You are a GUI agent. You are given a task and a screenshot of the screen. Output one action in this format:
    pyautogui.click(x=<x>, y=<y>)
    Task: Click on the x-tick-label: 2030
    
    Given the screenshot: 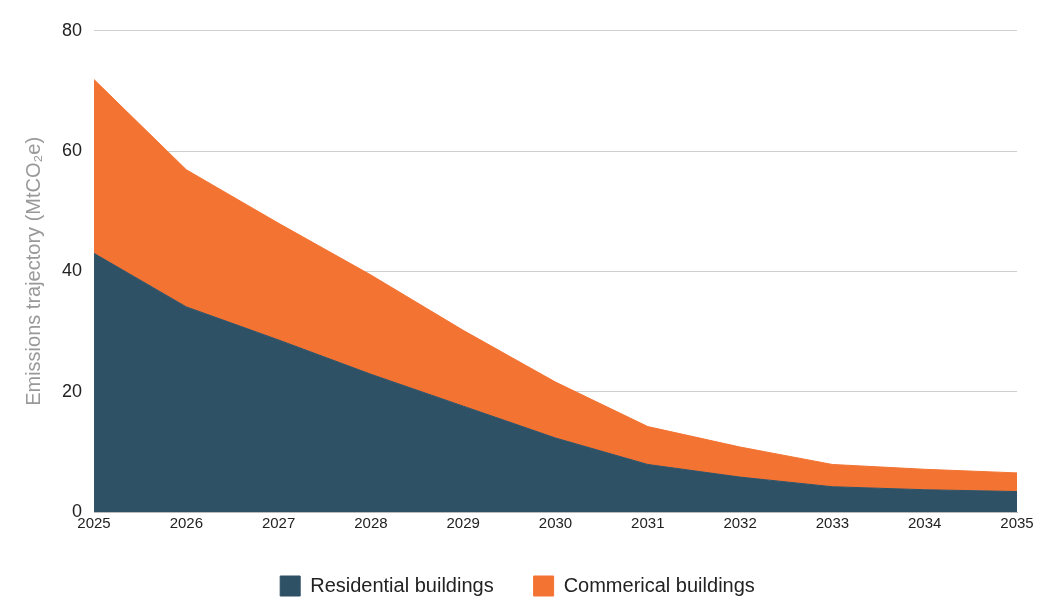 What is the action you would take?
    pyautogui.click(x=555, y=523)
    